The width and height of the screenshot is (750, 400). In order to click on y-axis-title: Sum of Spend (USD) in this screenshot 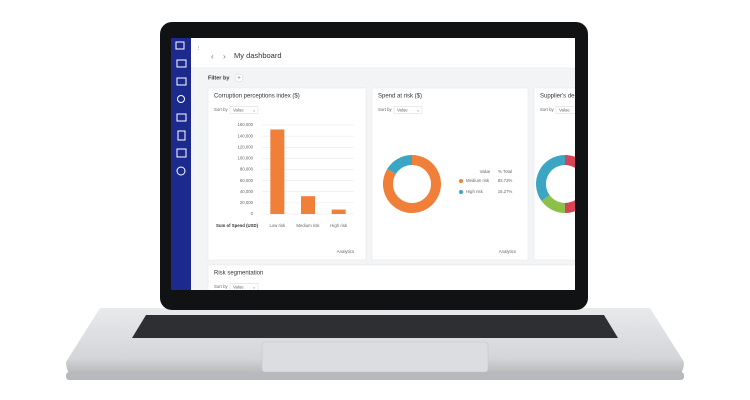, I will do `click(237, 225)`.